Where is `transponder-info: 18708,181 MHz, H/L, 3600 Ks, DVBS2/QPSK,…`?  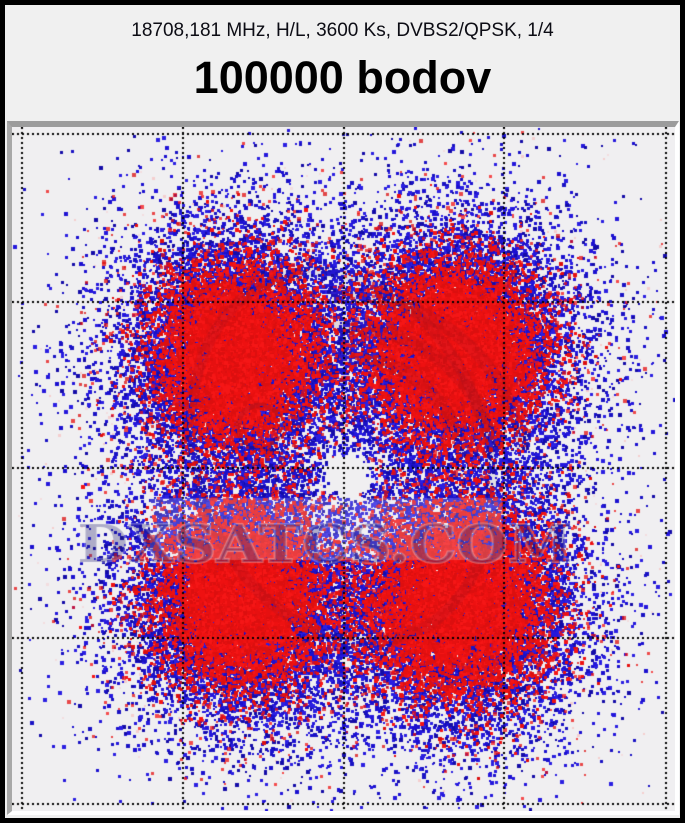
transponder-info: 18708,181 MHz, H/L, 3600 Ks, DVBS2/QPSK,… is located at coordinates (342, 30).